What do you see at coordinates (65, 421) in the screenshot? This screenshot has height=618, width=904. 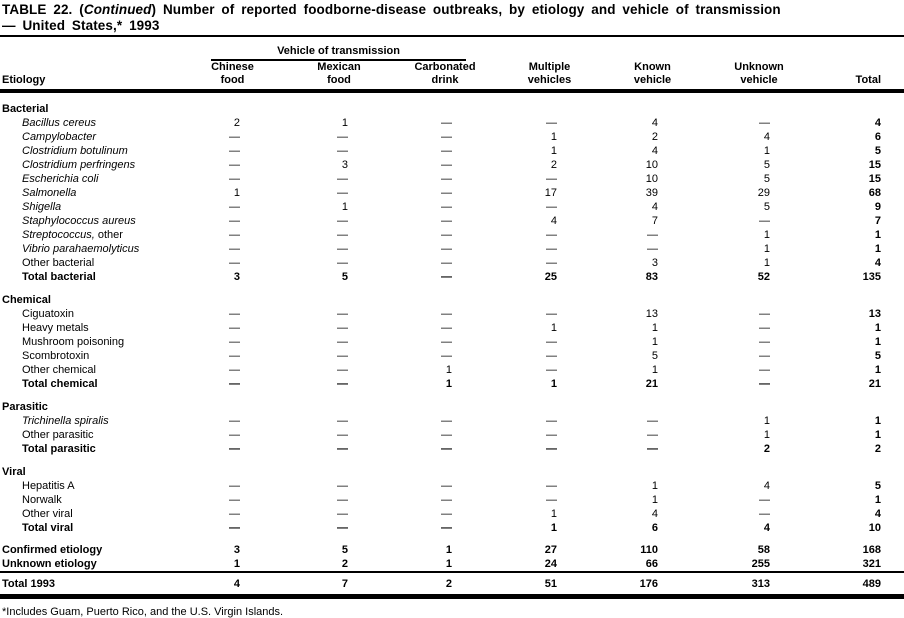 I see `etiology-label: Trichinella spiralis` at bounding box center [65, 421].